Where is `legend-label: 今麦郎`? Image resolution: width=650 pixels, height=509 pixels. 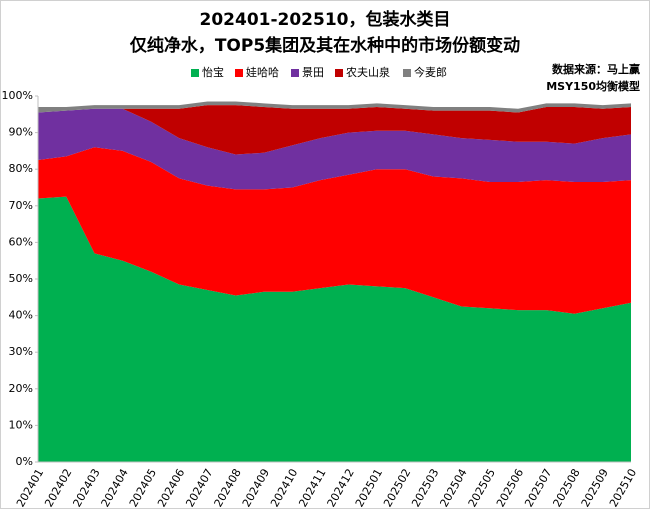
legend-label: 今麦郎 is located at coordinates (430, 72).